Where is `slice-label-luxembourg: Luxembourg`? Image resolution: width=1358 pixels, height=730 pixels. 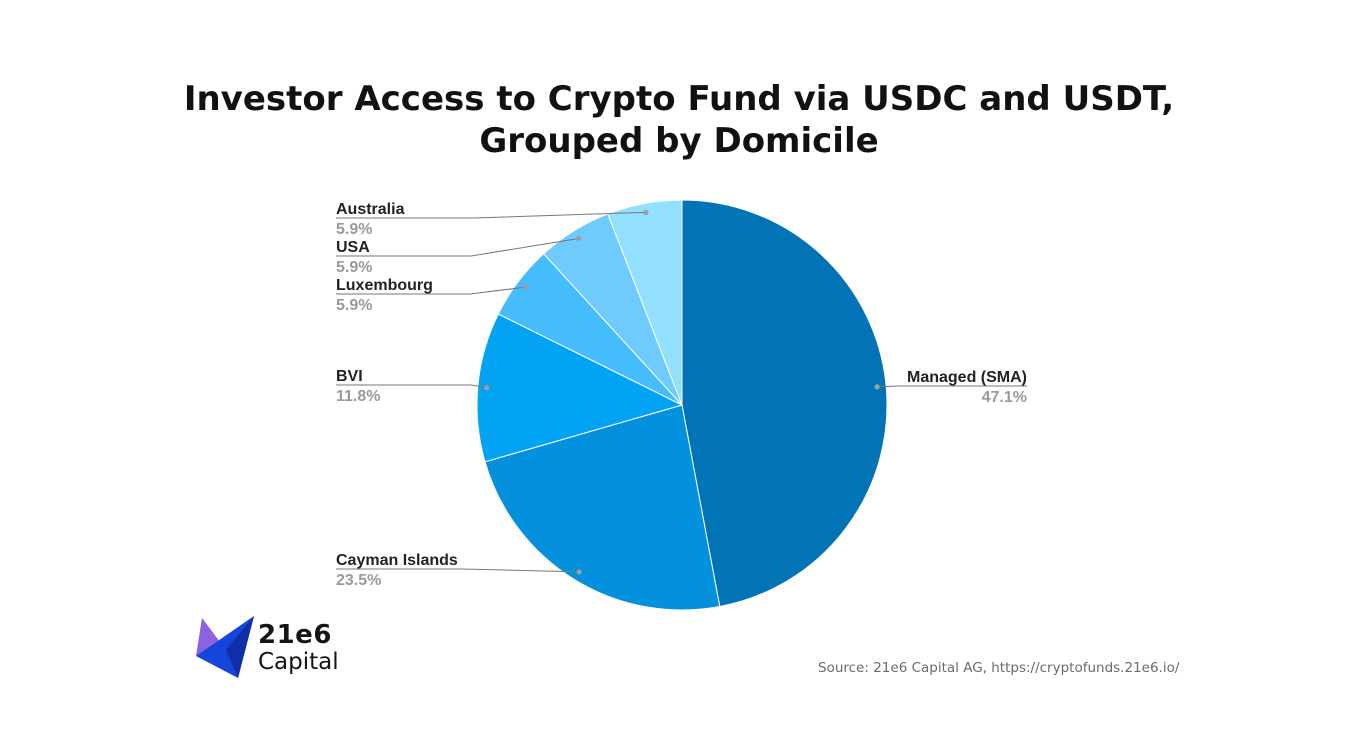 slice-label-luxembourg: Luxembourg is located at coordinates (384, 285).